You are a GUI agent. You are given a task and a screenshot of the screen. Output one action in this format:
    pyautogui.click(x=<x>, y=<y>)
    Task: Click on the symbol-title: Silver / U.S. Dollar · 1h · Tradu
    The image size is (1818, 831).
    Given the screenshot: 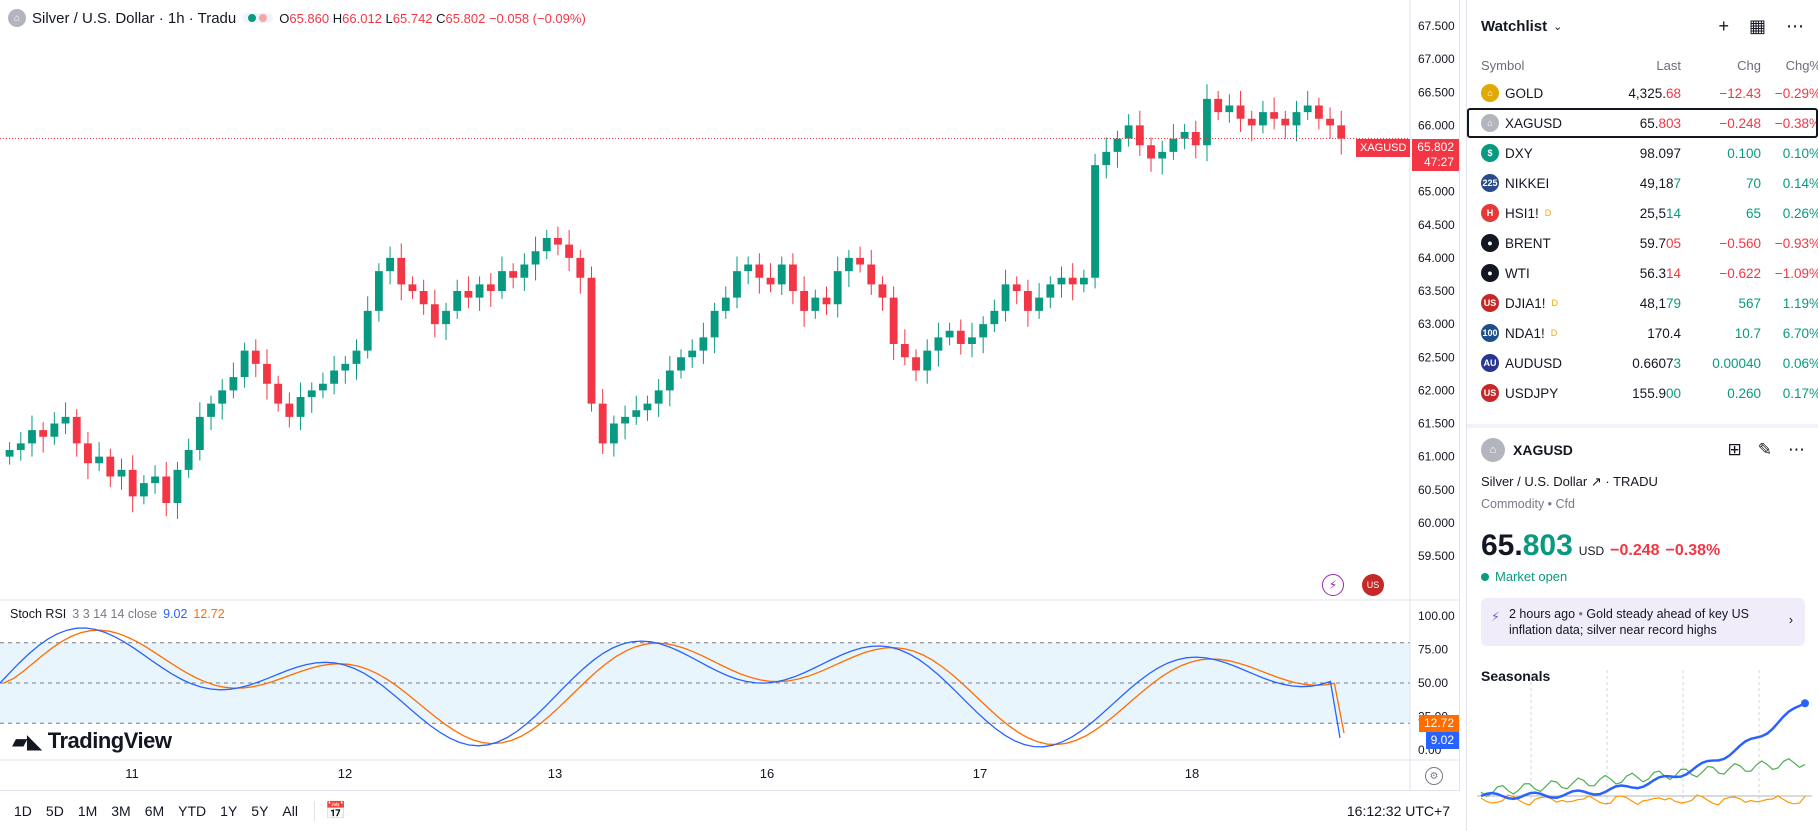 What is the action you would take?
    pyautogui.click(x=134, y=18)
    